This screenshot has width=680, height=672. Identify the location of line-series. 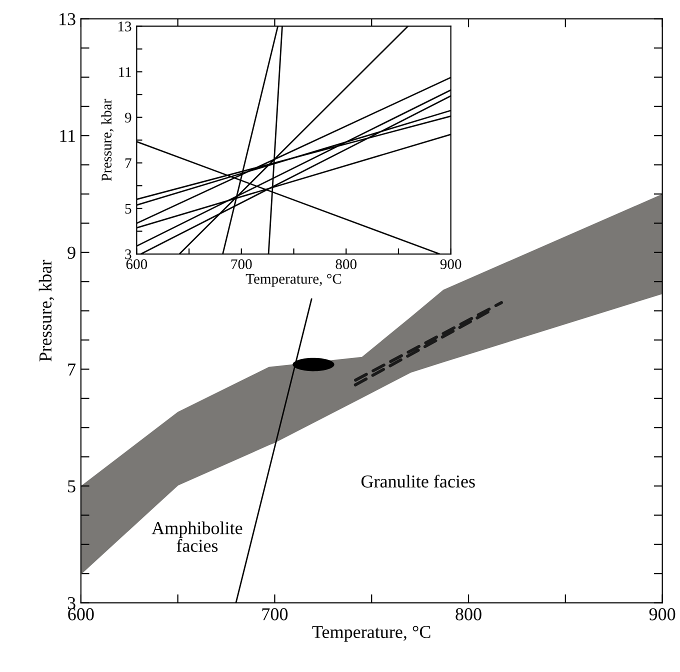
(427, 344).